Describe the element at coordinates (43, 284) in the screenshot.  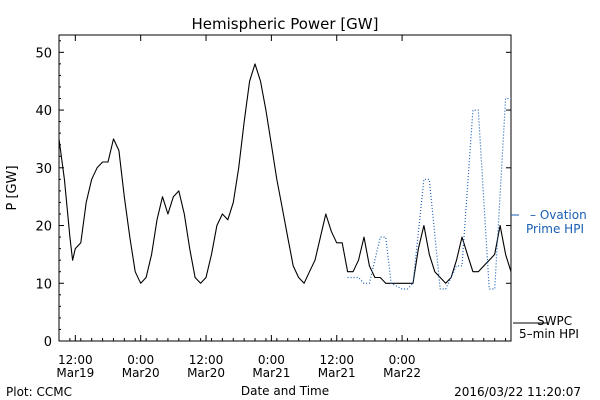
I see `y-tick-label: 10` at that location.